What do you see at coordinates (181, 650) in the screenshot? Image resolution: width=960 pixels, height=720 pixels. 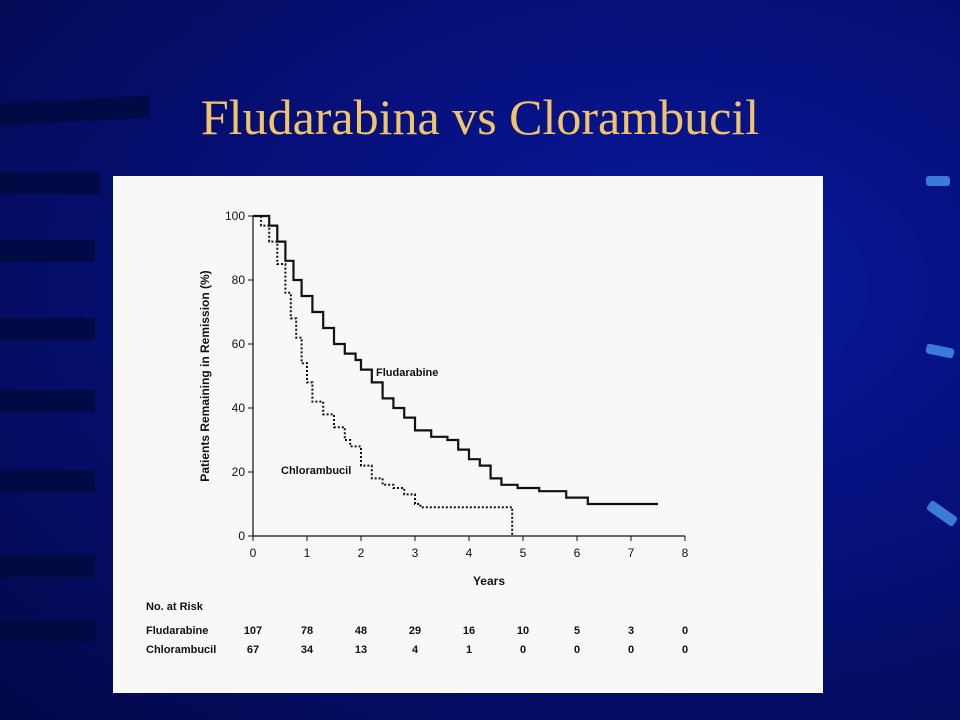 I see `risk-row-label: Chlorambucil` at bounding box center [181, 650].